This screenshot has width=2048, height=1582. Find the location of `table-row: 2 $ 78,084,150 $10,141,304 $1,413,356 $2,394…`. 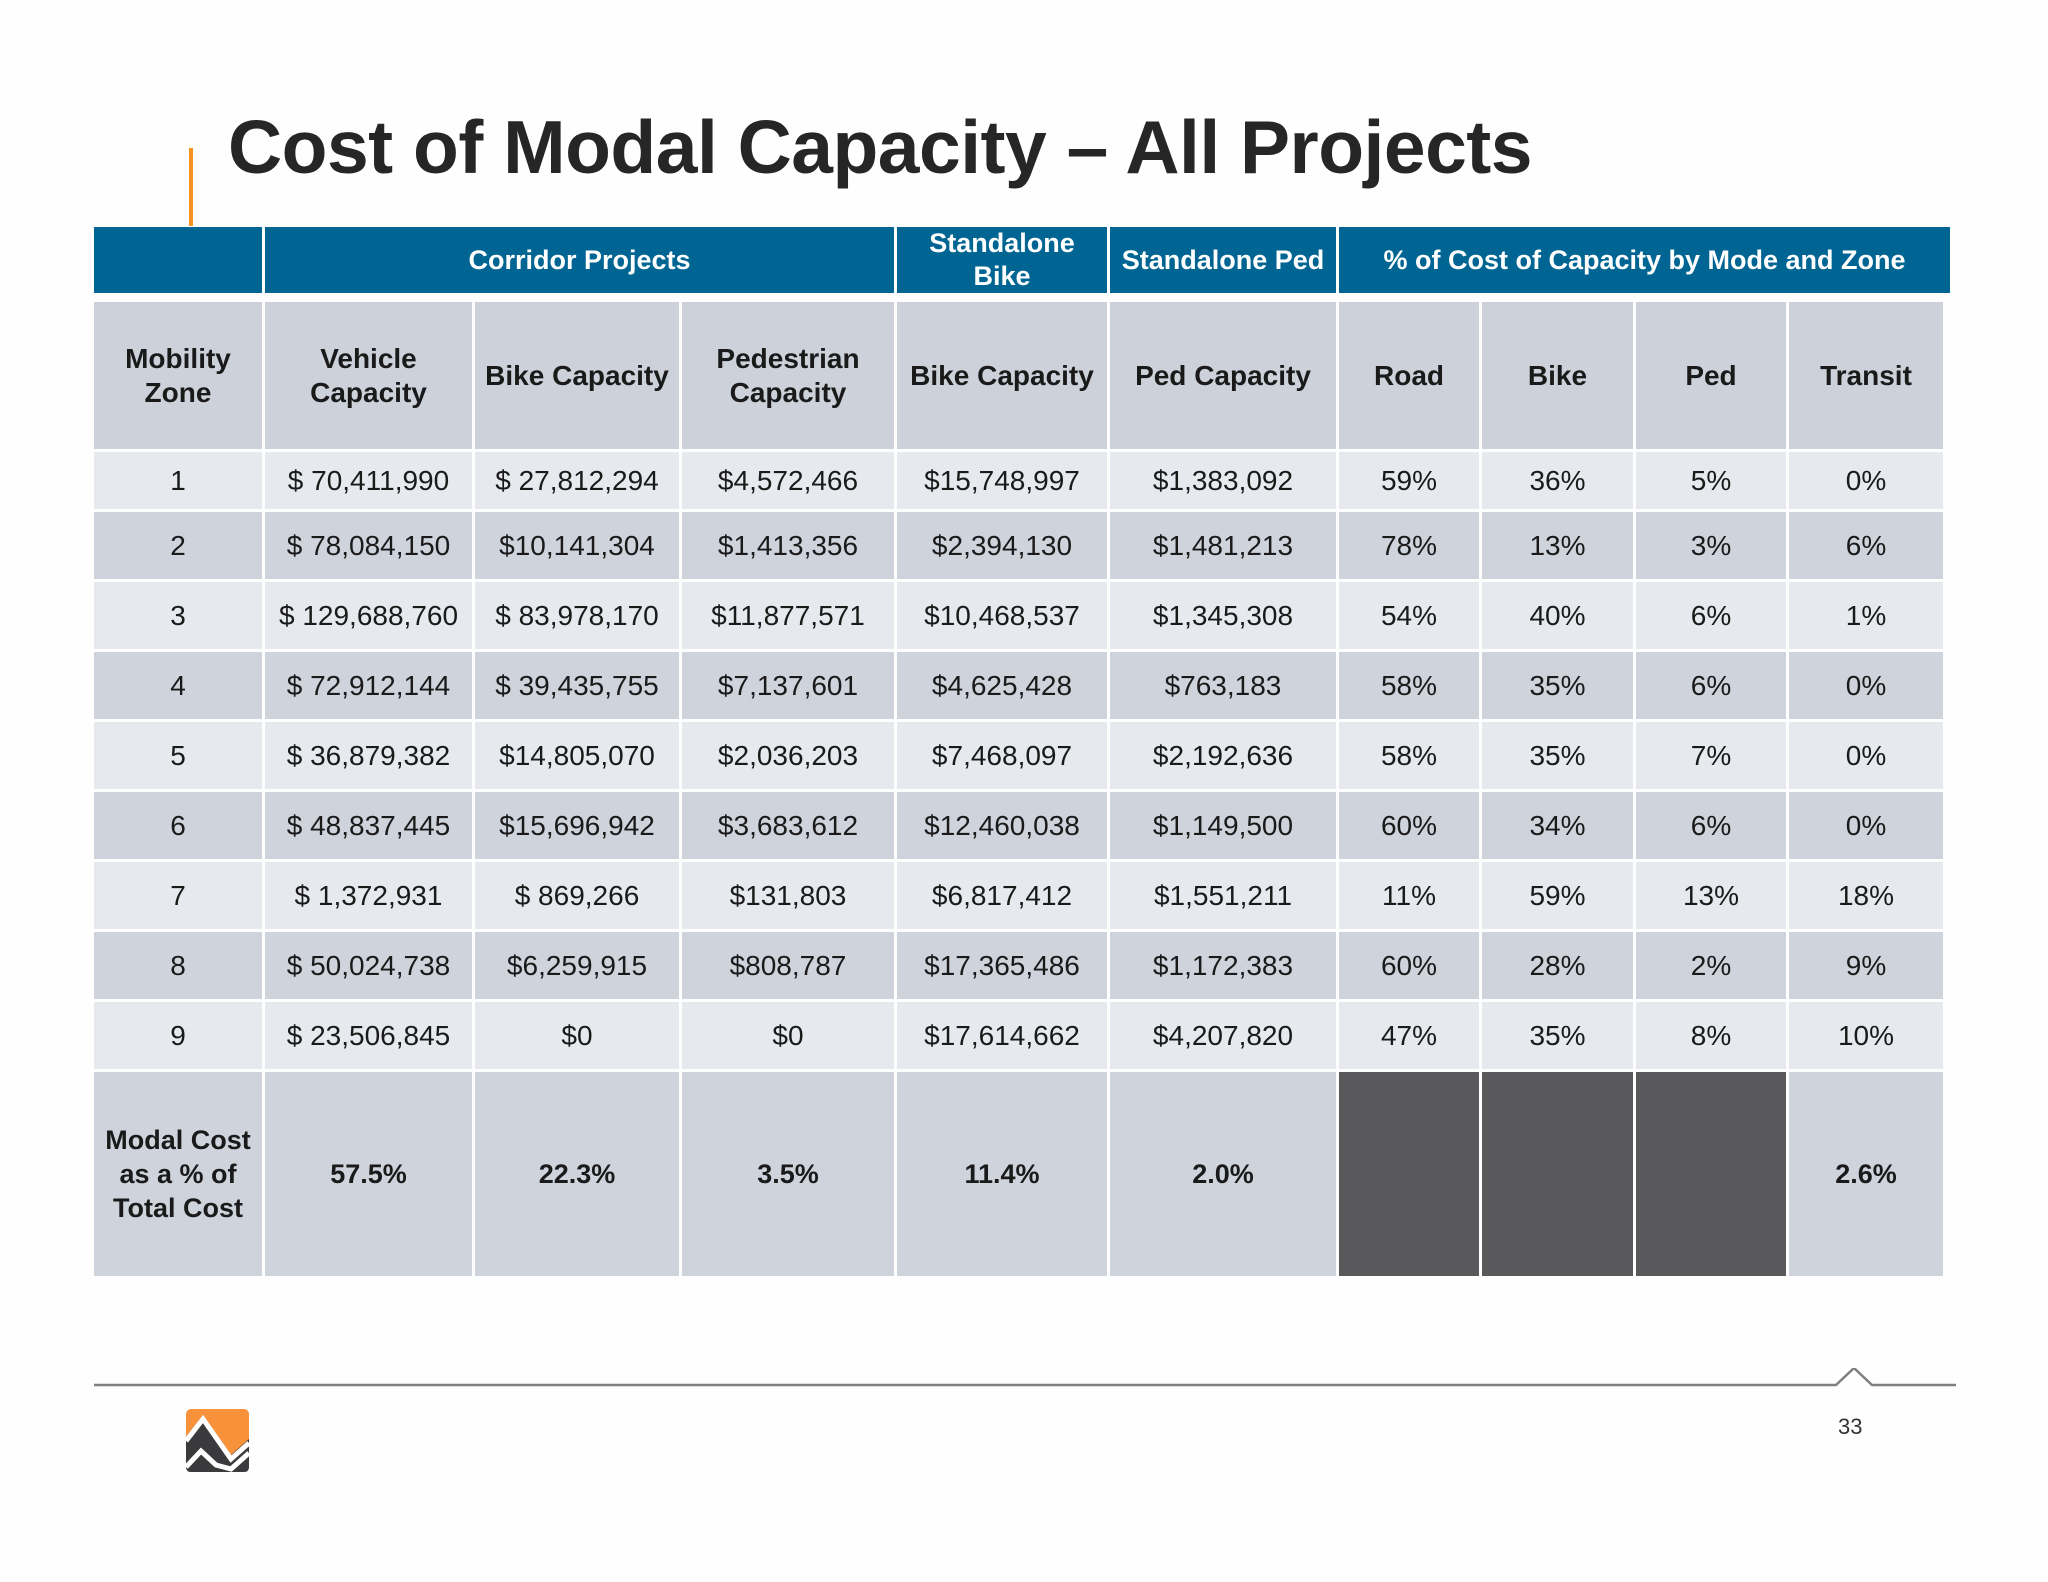

table-row: 2 $ 78,084,150 $10,141,304 $1,413,356 $2,394… is located at coordinates (1022, 545).